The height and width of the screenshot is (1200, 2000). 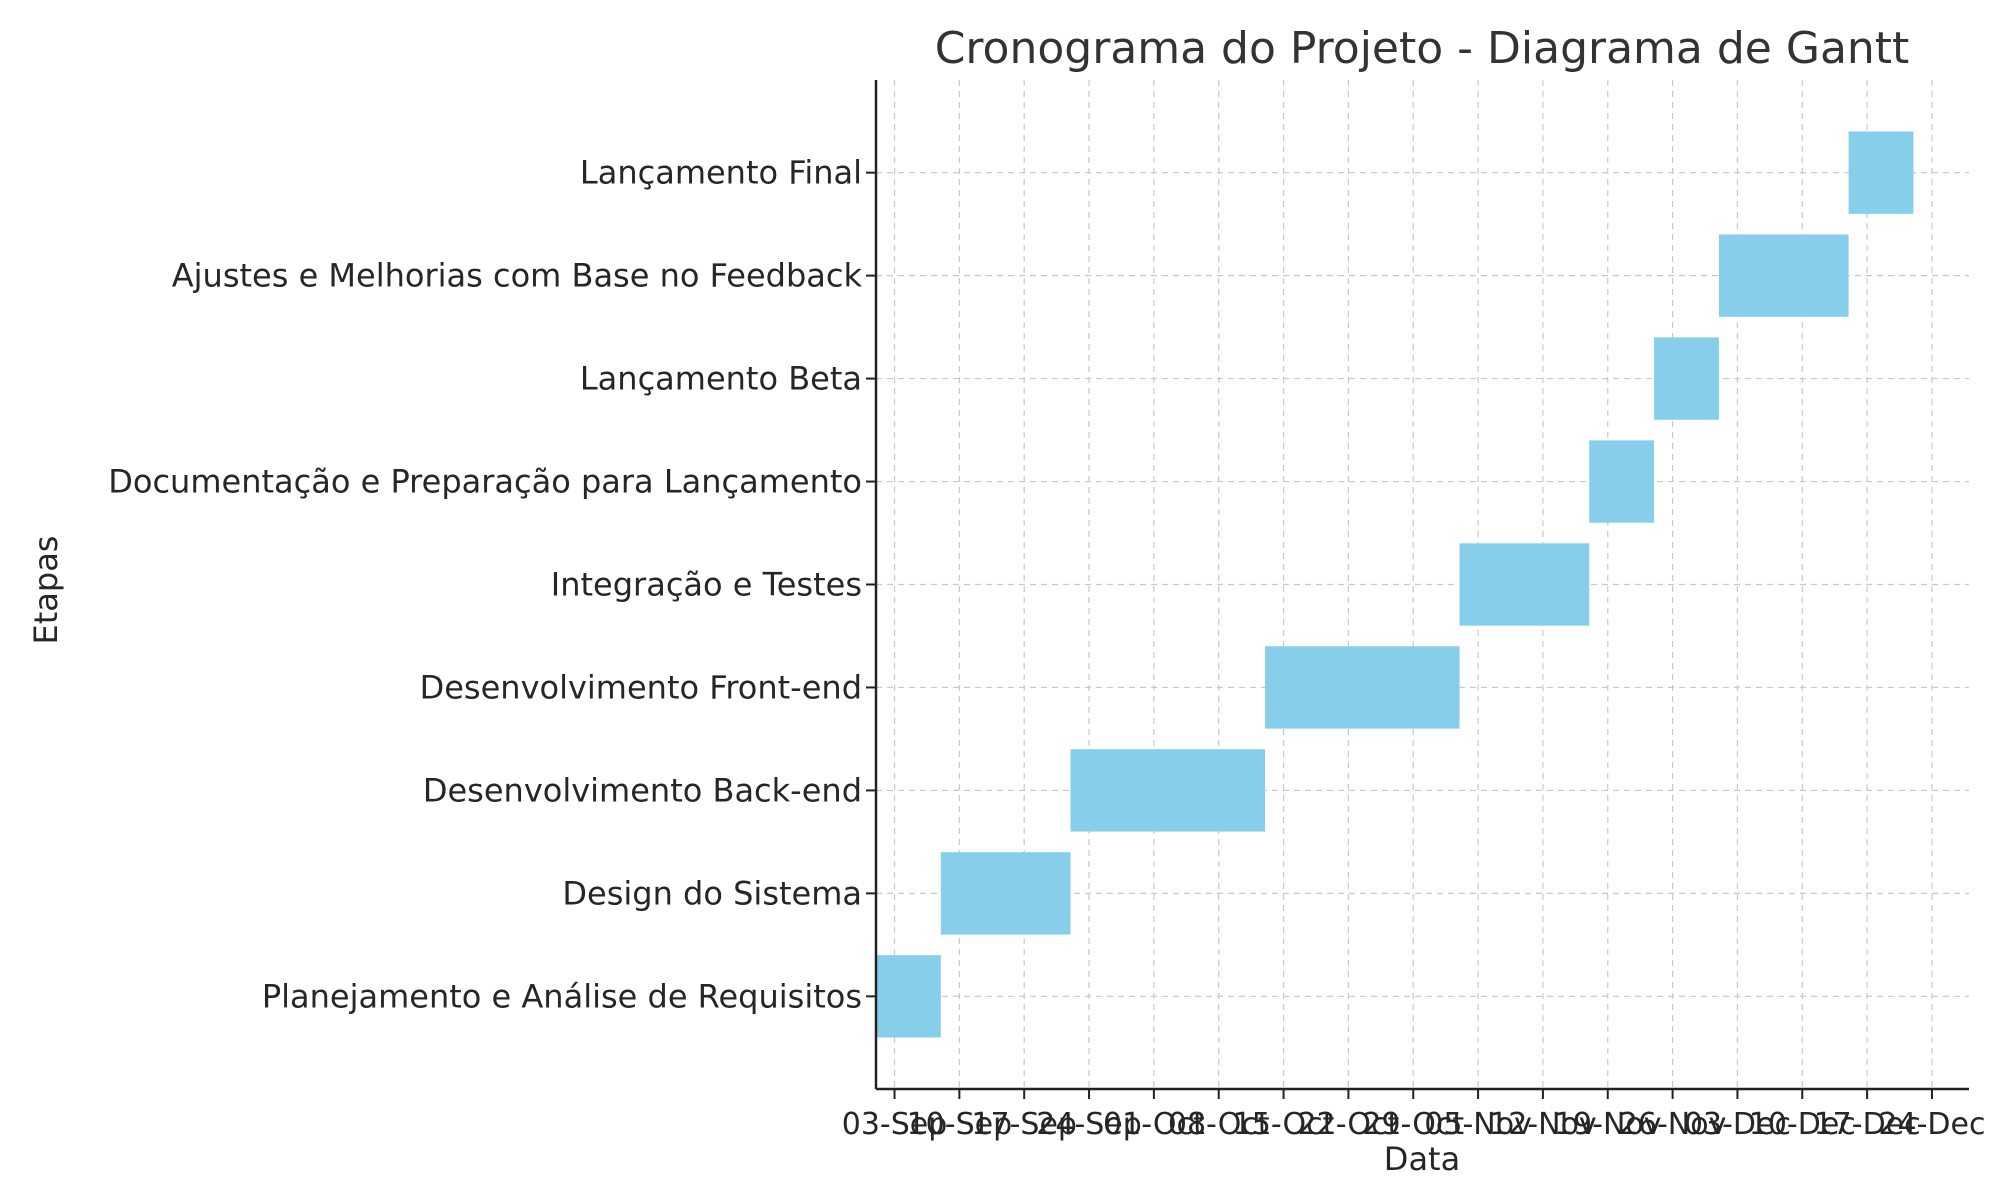 I want to click on task-label: Design do Sistema, so click(x=712, y=893).